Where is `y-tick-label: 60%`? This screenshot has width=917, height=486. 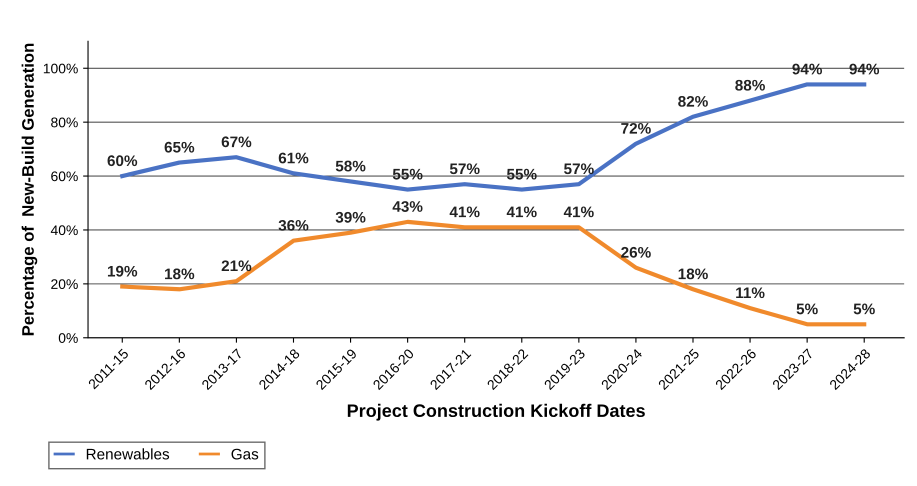
y-tick-label: 60% is located at coordinates (64, 176).